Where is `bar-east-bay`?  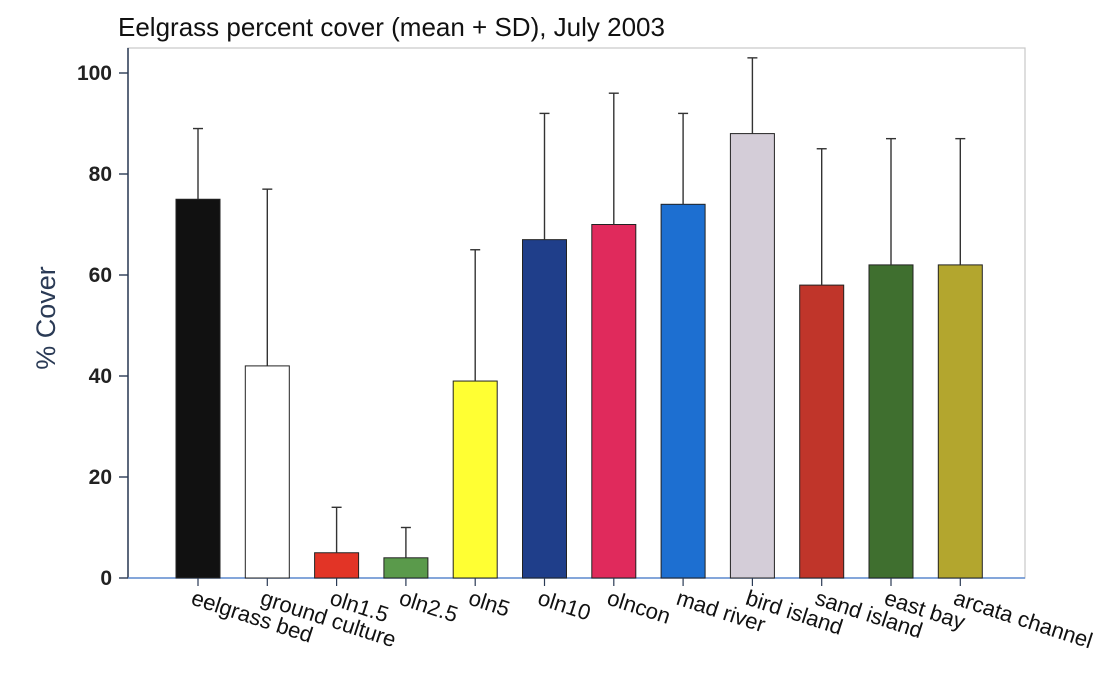 bar-east-bay is located at coordinates (891, 421).